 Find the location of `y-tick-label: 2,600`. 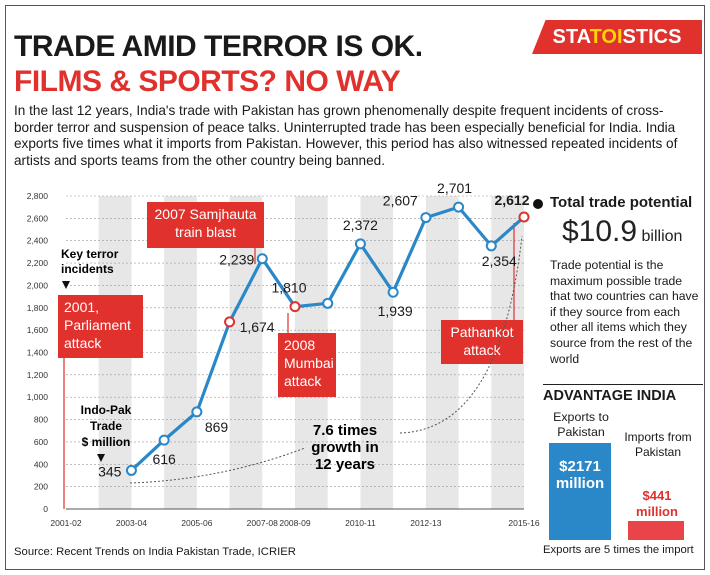

y-tick-label: 2,600 is located at coordinates (38, 218).